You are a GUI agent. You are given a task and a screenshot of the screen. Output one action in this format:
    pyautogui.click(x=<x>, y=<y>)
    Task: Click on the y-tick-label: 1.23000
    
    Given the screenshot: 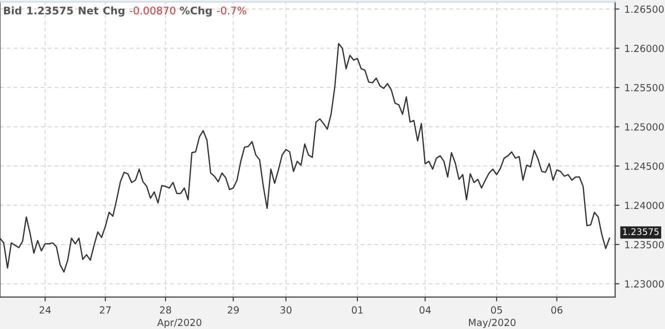 What is the action you would take?
    pyautogui.click(x=644, y=284)
    